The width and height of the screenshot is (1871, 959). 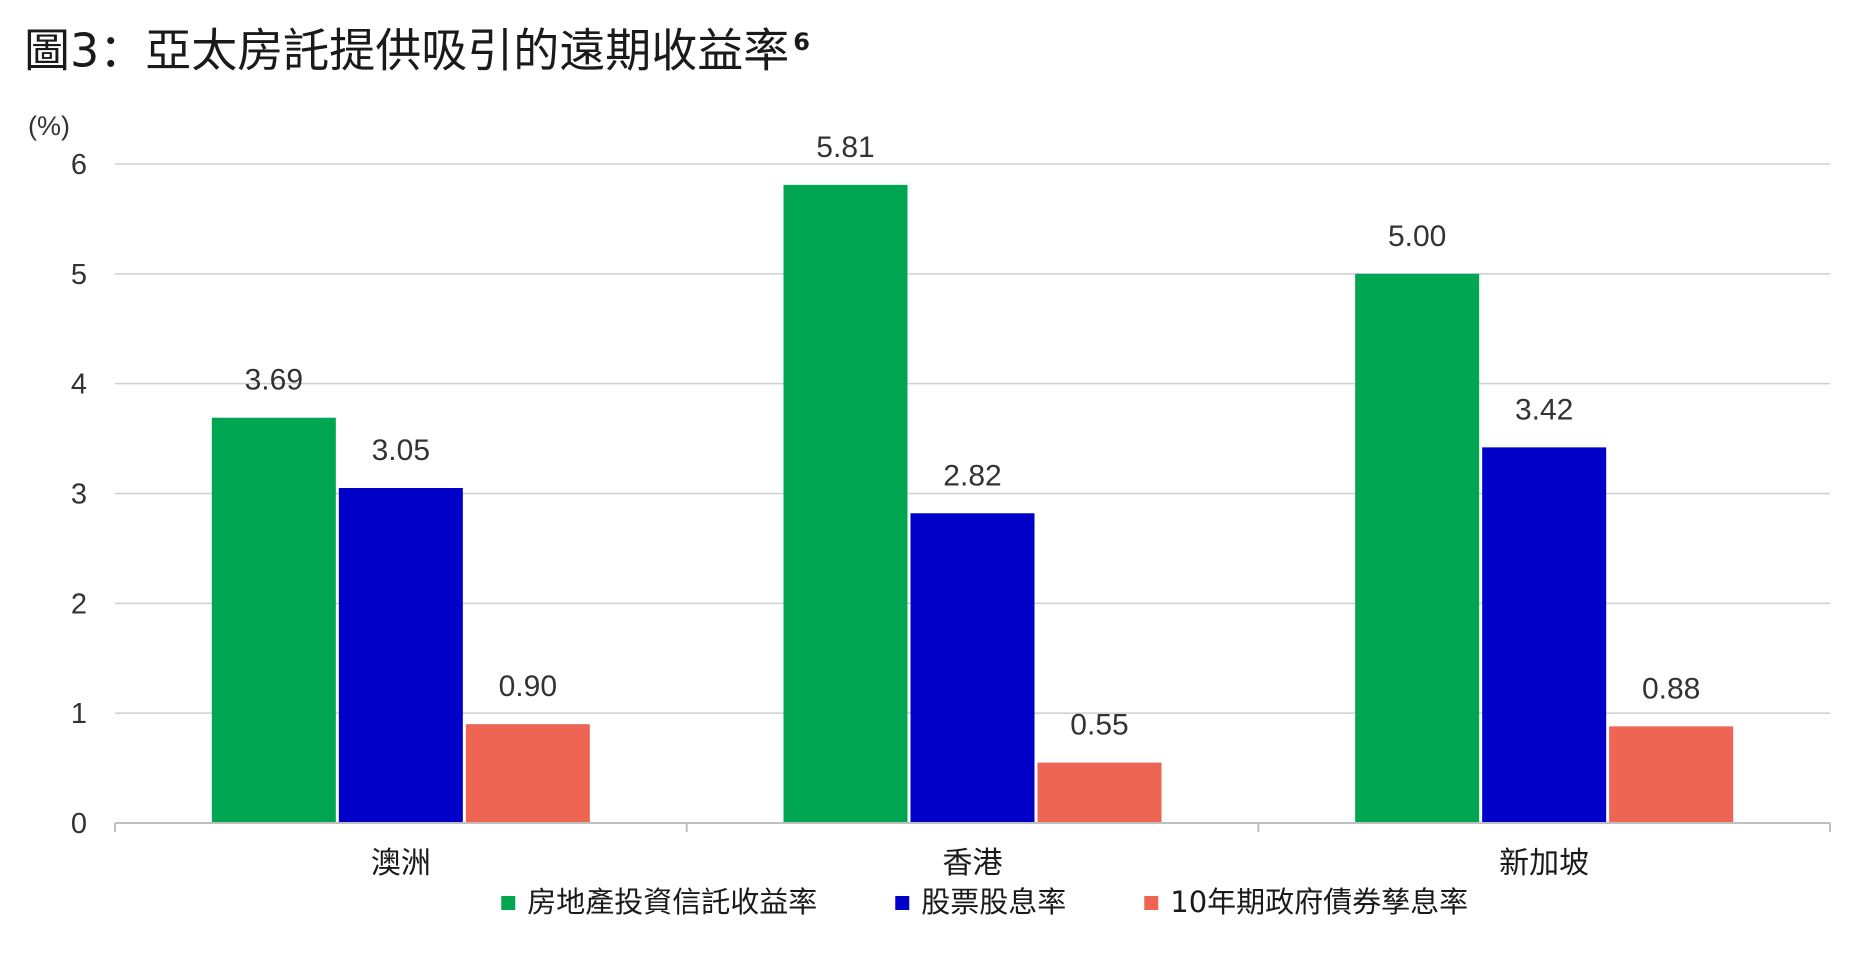 What do you see at coordinates (49, 126) in the screenshot?
I see `y-axis-unit-label: (%)` at bounding box center [49, 126].